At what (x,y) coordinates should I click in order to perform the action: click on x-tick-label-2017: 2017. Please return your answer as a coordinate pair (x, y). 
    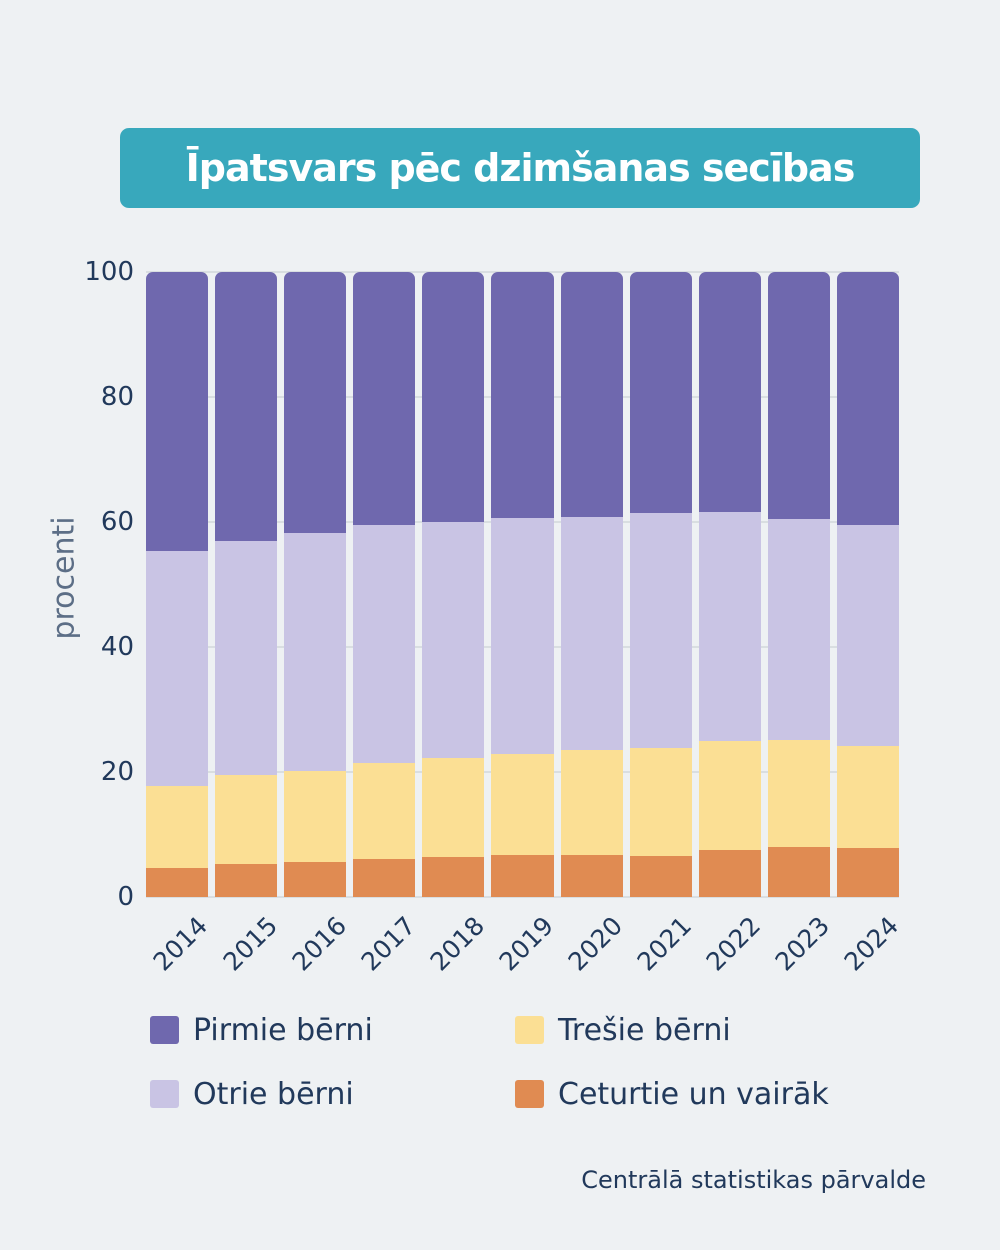
    Looking at the image, I should click on (388, 944).